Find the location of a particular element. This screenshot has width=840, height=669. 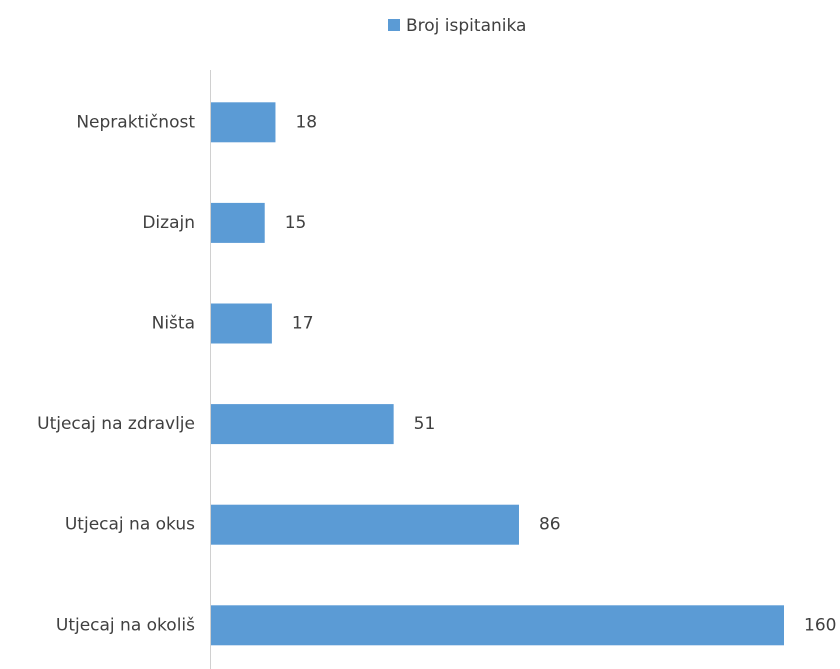

legend-label: Broj ispitanika is located at coordinates (466, 26).